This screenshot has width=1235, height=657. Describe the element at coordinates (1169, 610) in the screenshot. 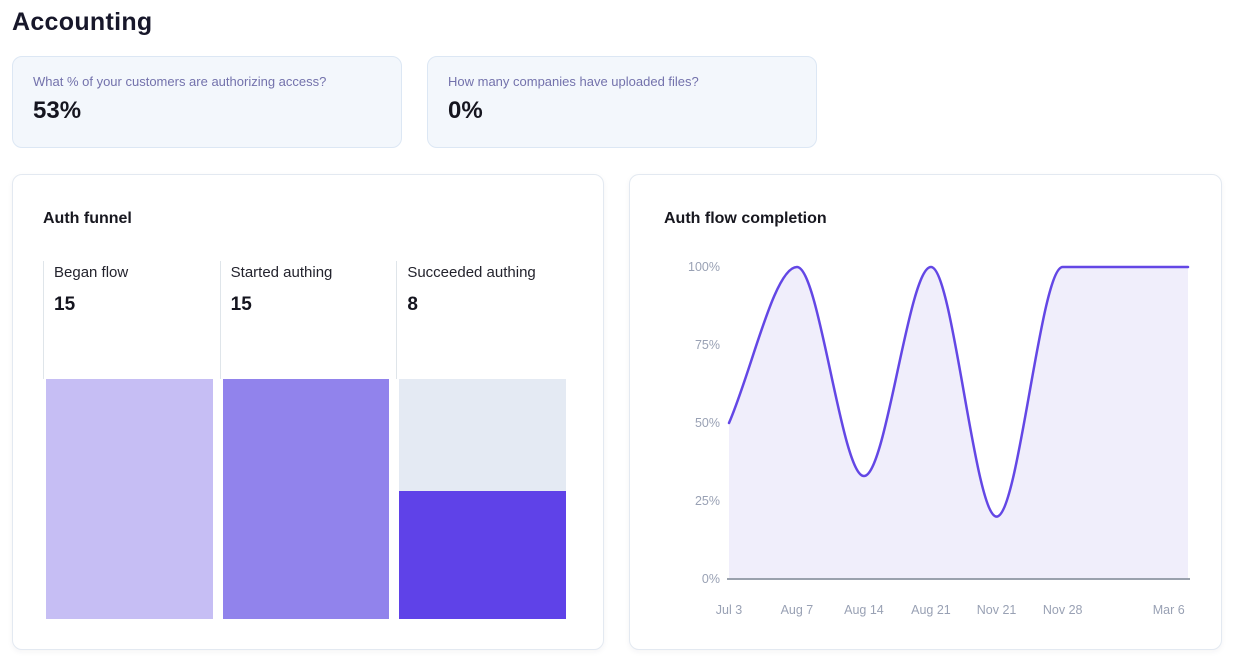

I see `svg-text: Mar 6` at that location.